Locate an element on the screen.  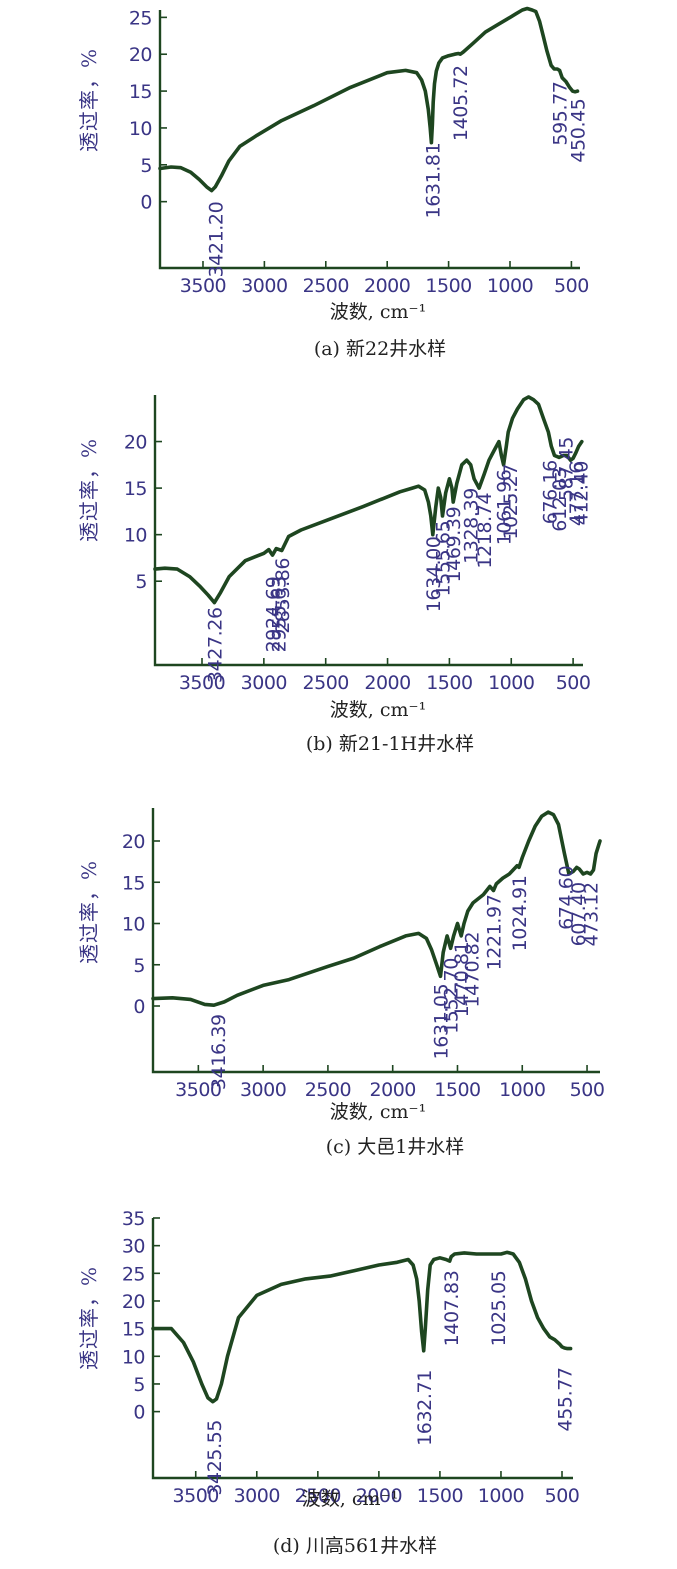
peak-label: 1631.05 is located at coordinates (442, 1022).